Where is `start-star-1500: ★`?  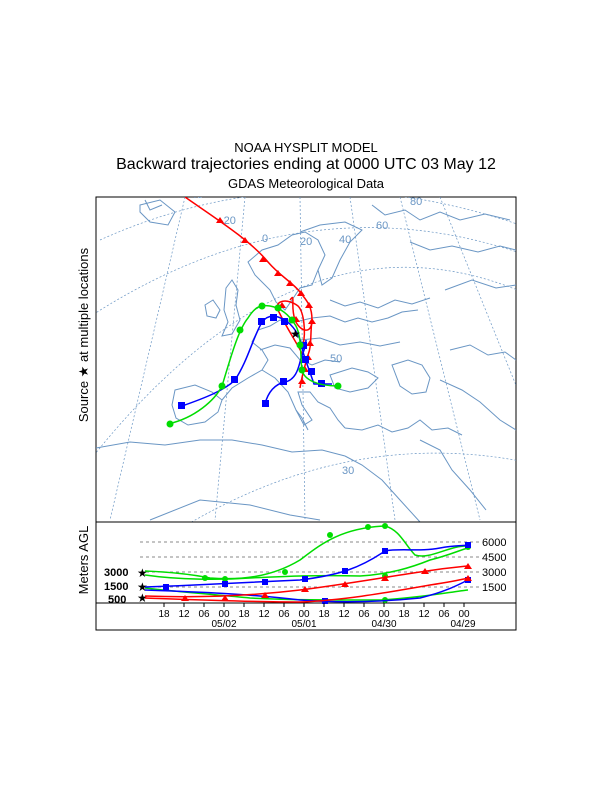
start-star-1500: ★ is located at coordinates (142, 587).